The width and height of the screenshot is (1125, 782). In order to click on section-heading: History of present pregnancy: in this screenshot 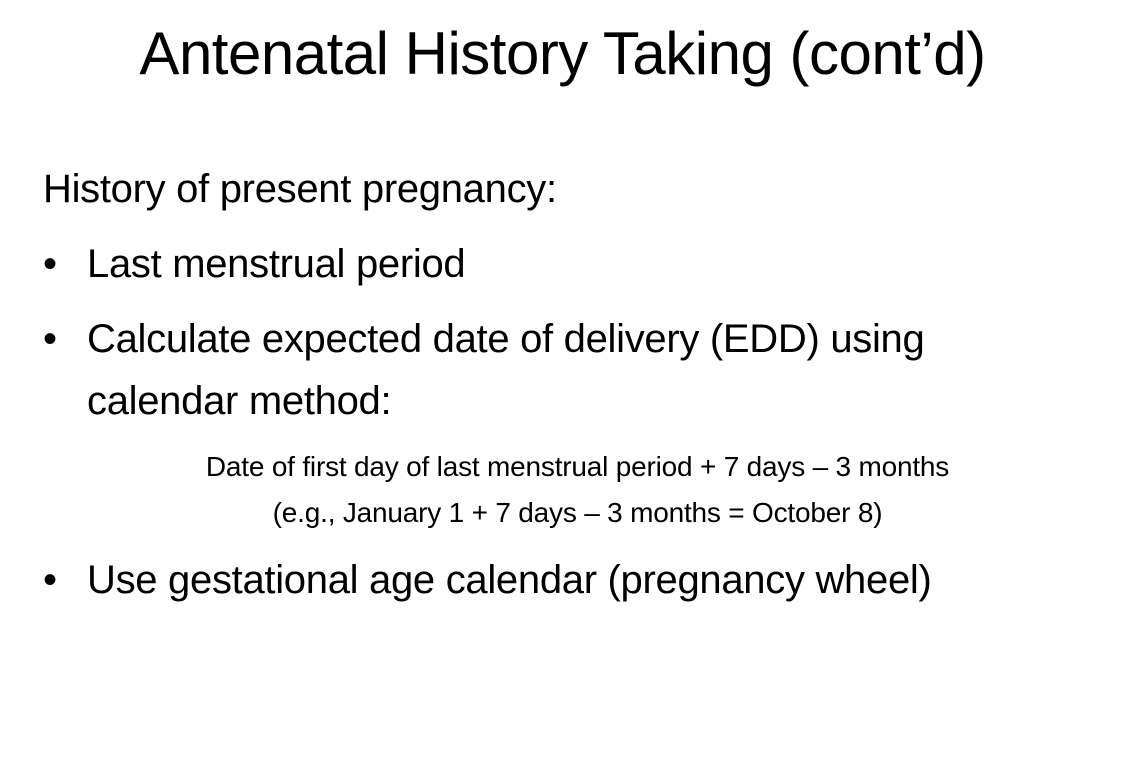, I will do `click(300, 189)`.